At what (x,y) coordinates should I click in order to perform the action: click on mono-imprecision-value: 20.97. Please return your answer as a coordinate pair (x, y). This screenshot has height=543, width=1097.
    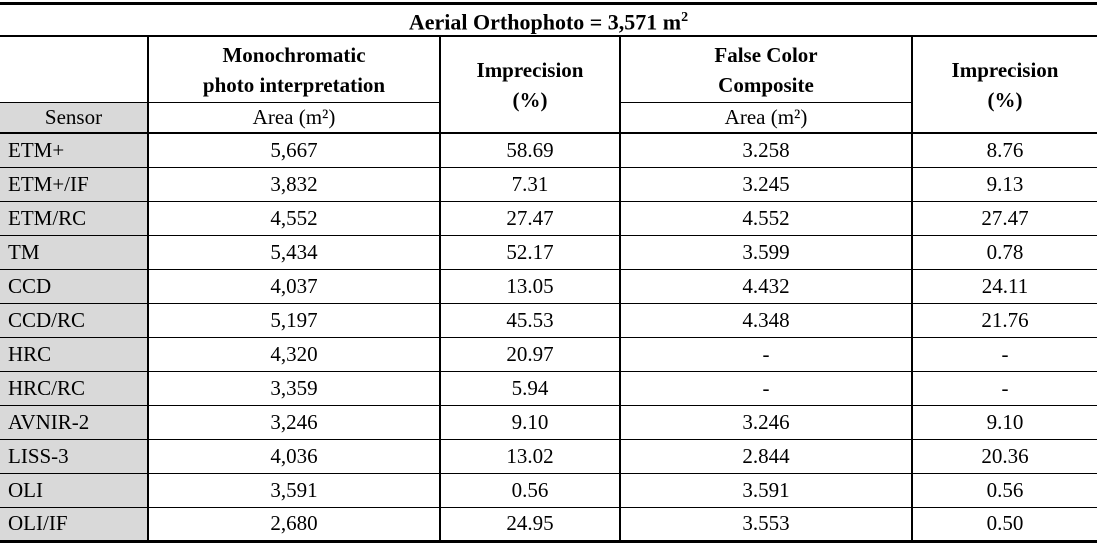
    Looking at the image, I should click on (529, 354).